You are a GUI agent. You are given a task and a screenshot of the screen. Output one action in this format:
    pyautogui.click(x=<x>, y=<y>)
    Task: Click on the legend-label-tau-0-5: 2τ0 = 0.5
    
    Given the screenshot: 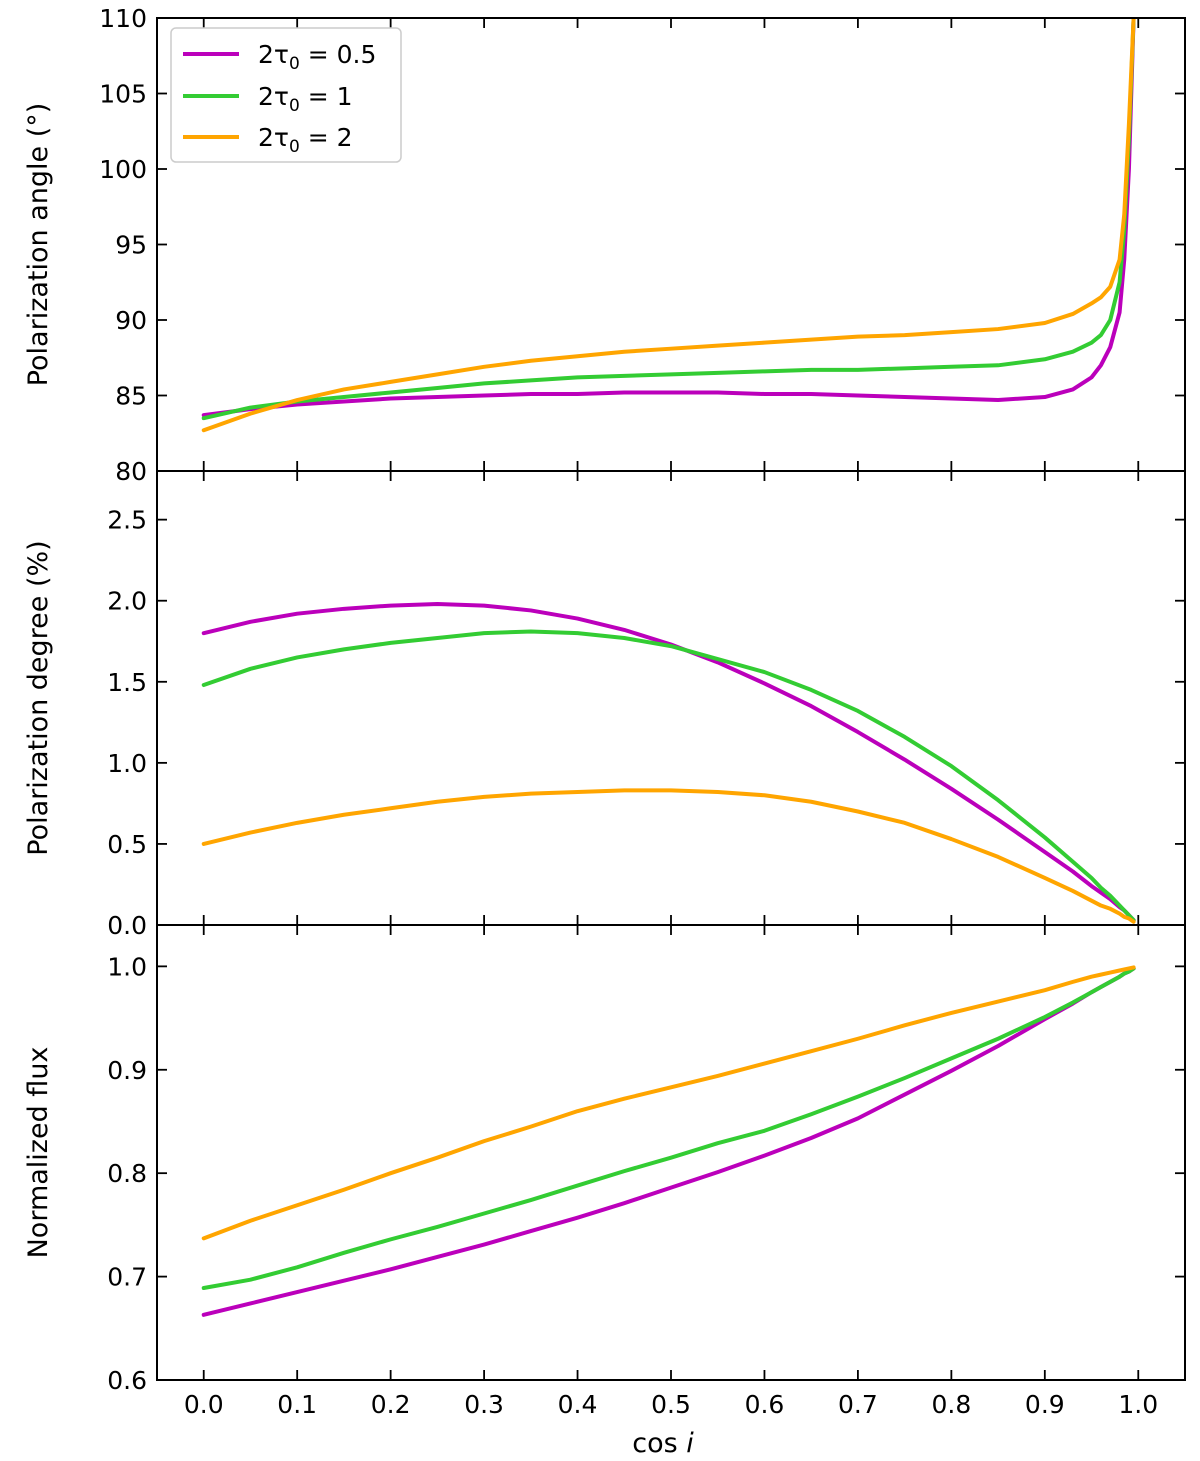 What is the action you would take?
    pyautogui.click(x=317, y=57)
    